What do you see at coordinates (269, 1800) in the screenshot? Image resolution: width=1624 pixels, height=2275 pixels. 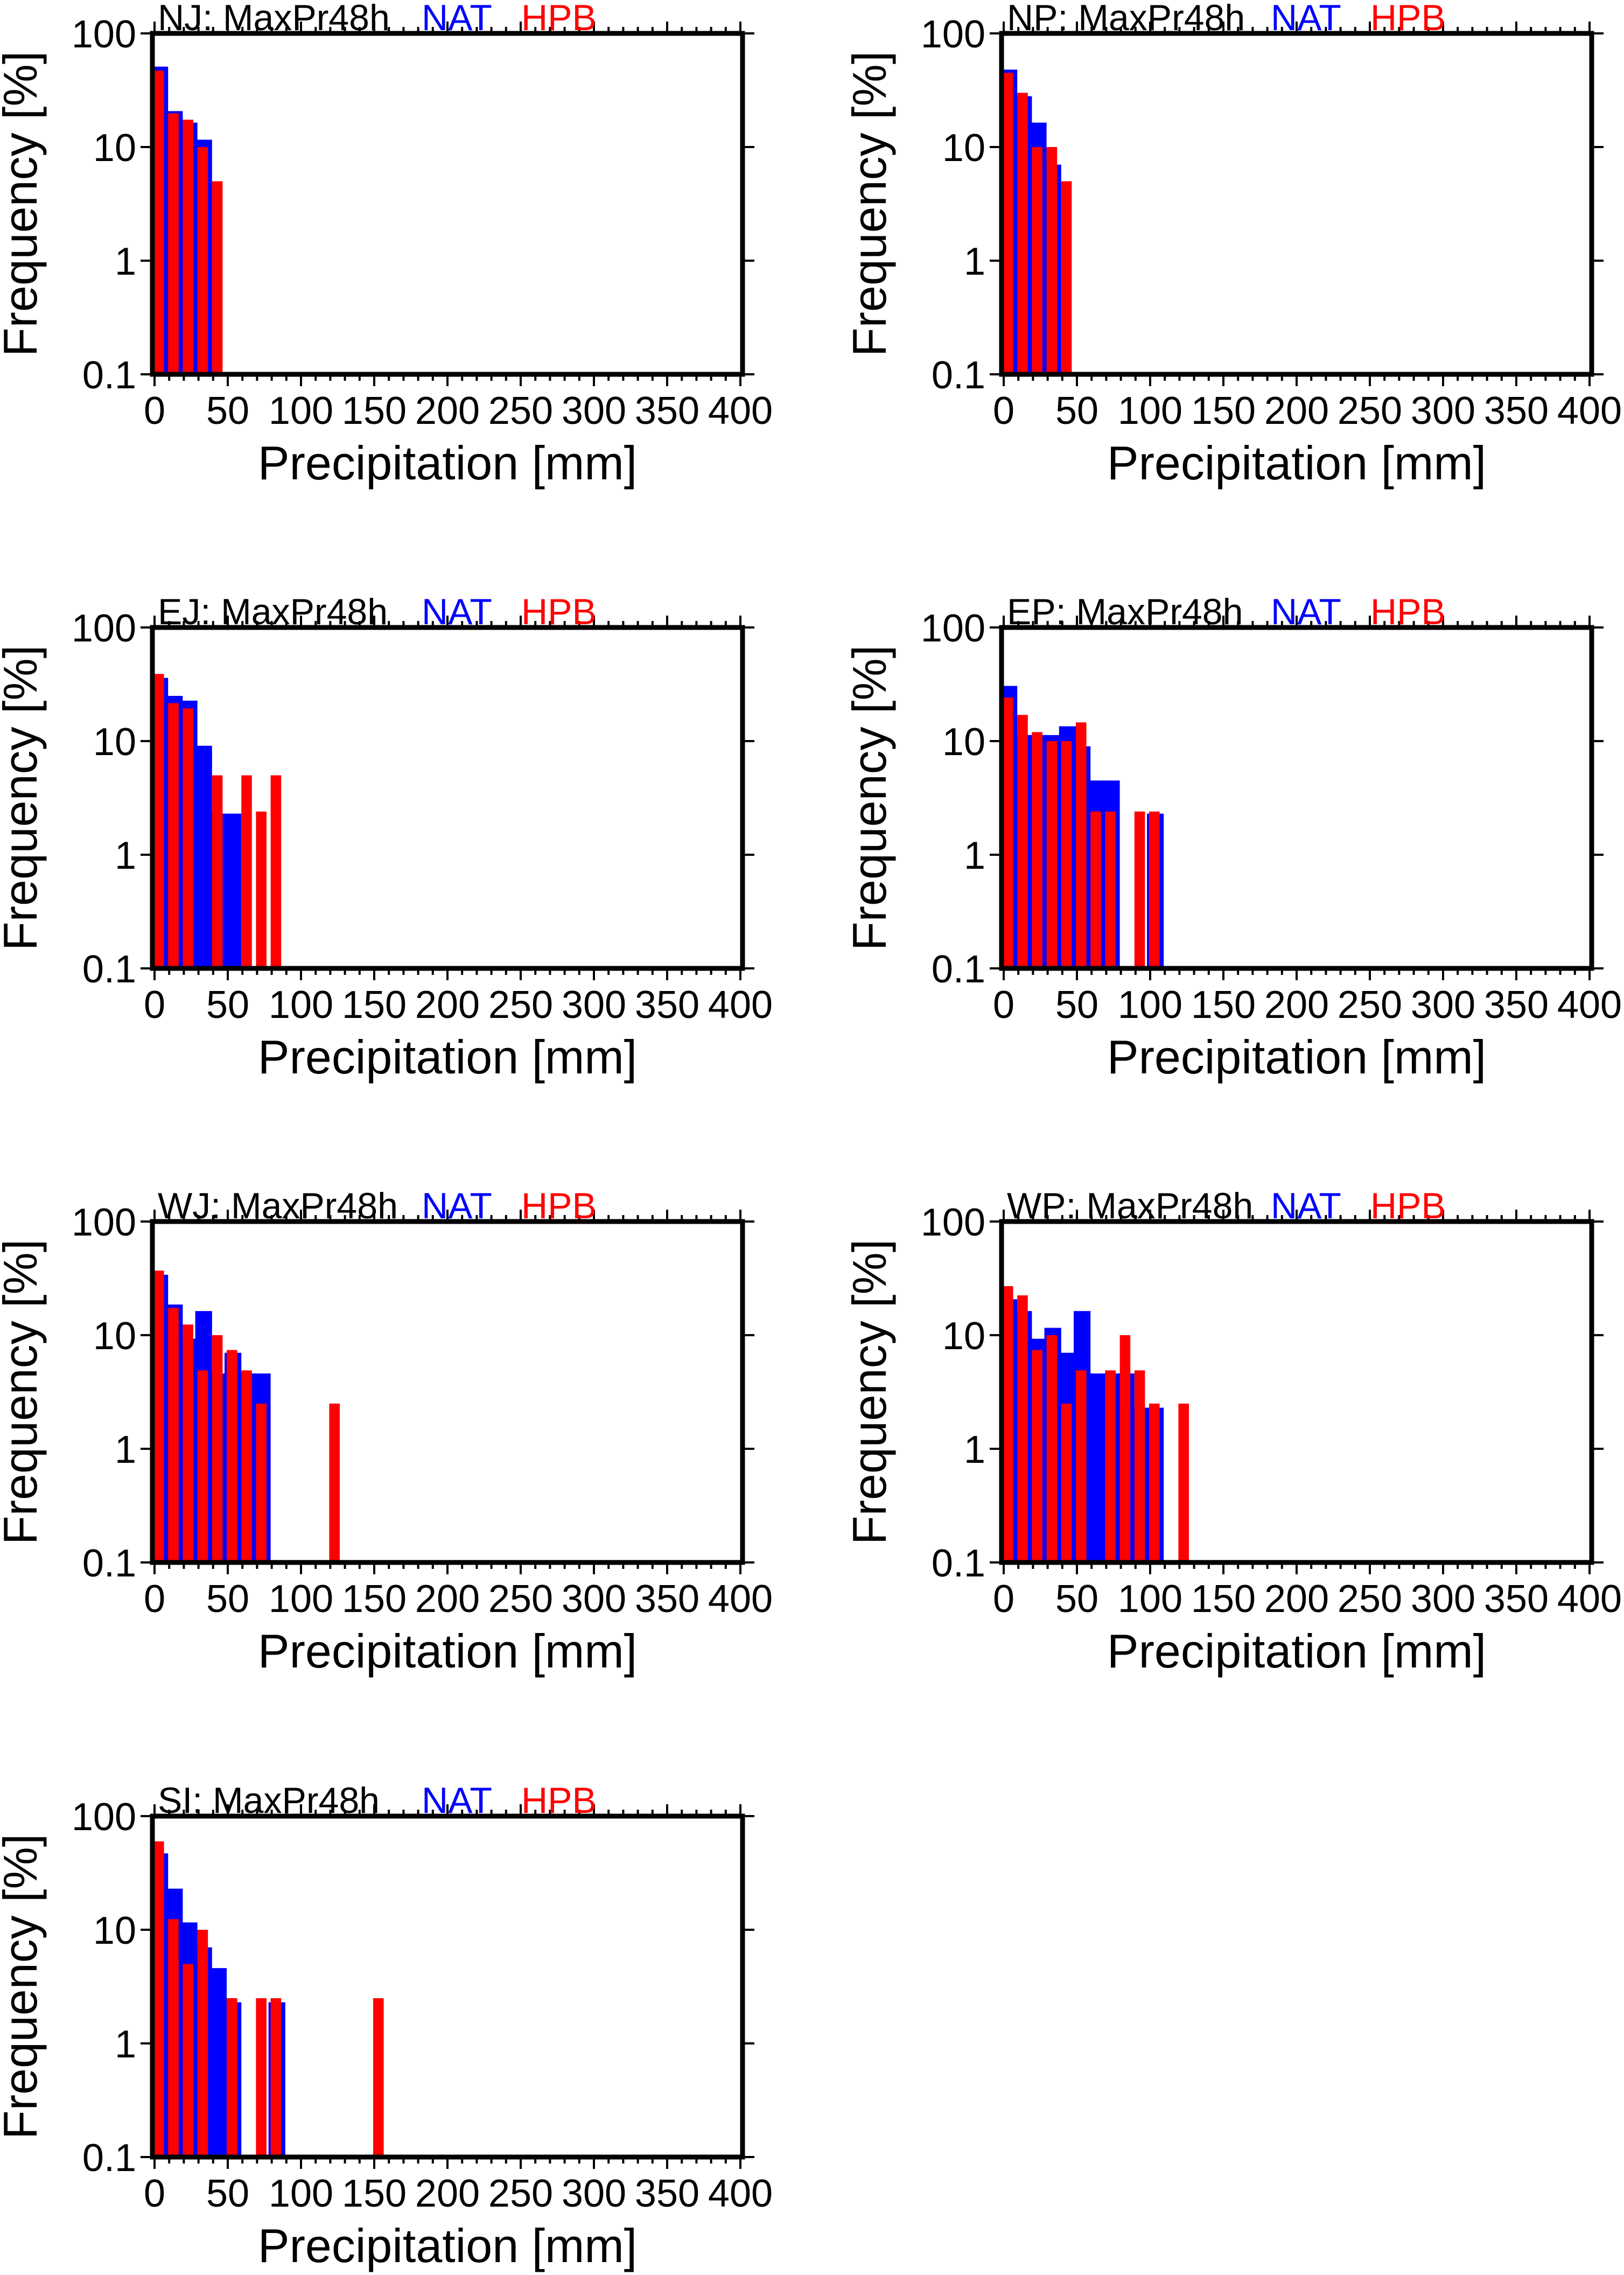 I see `panel-title: SI: MaxPr48h` at bounding box center [269, 1800].